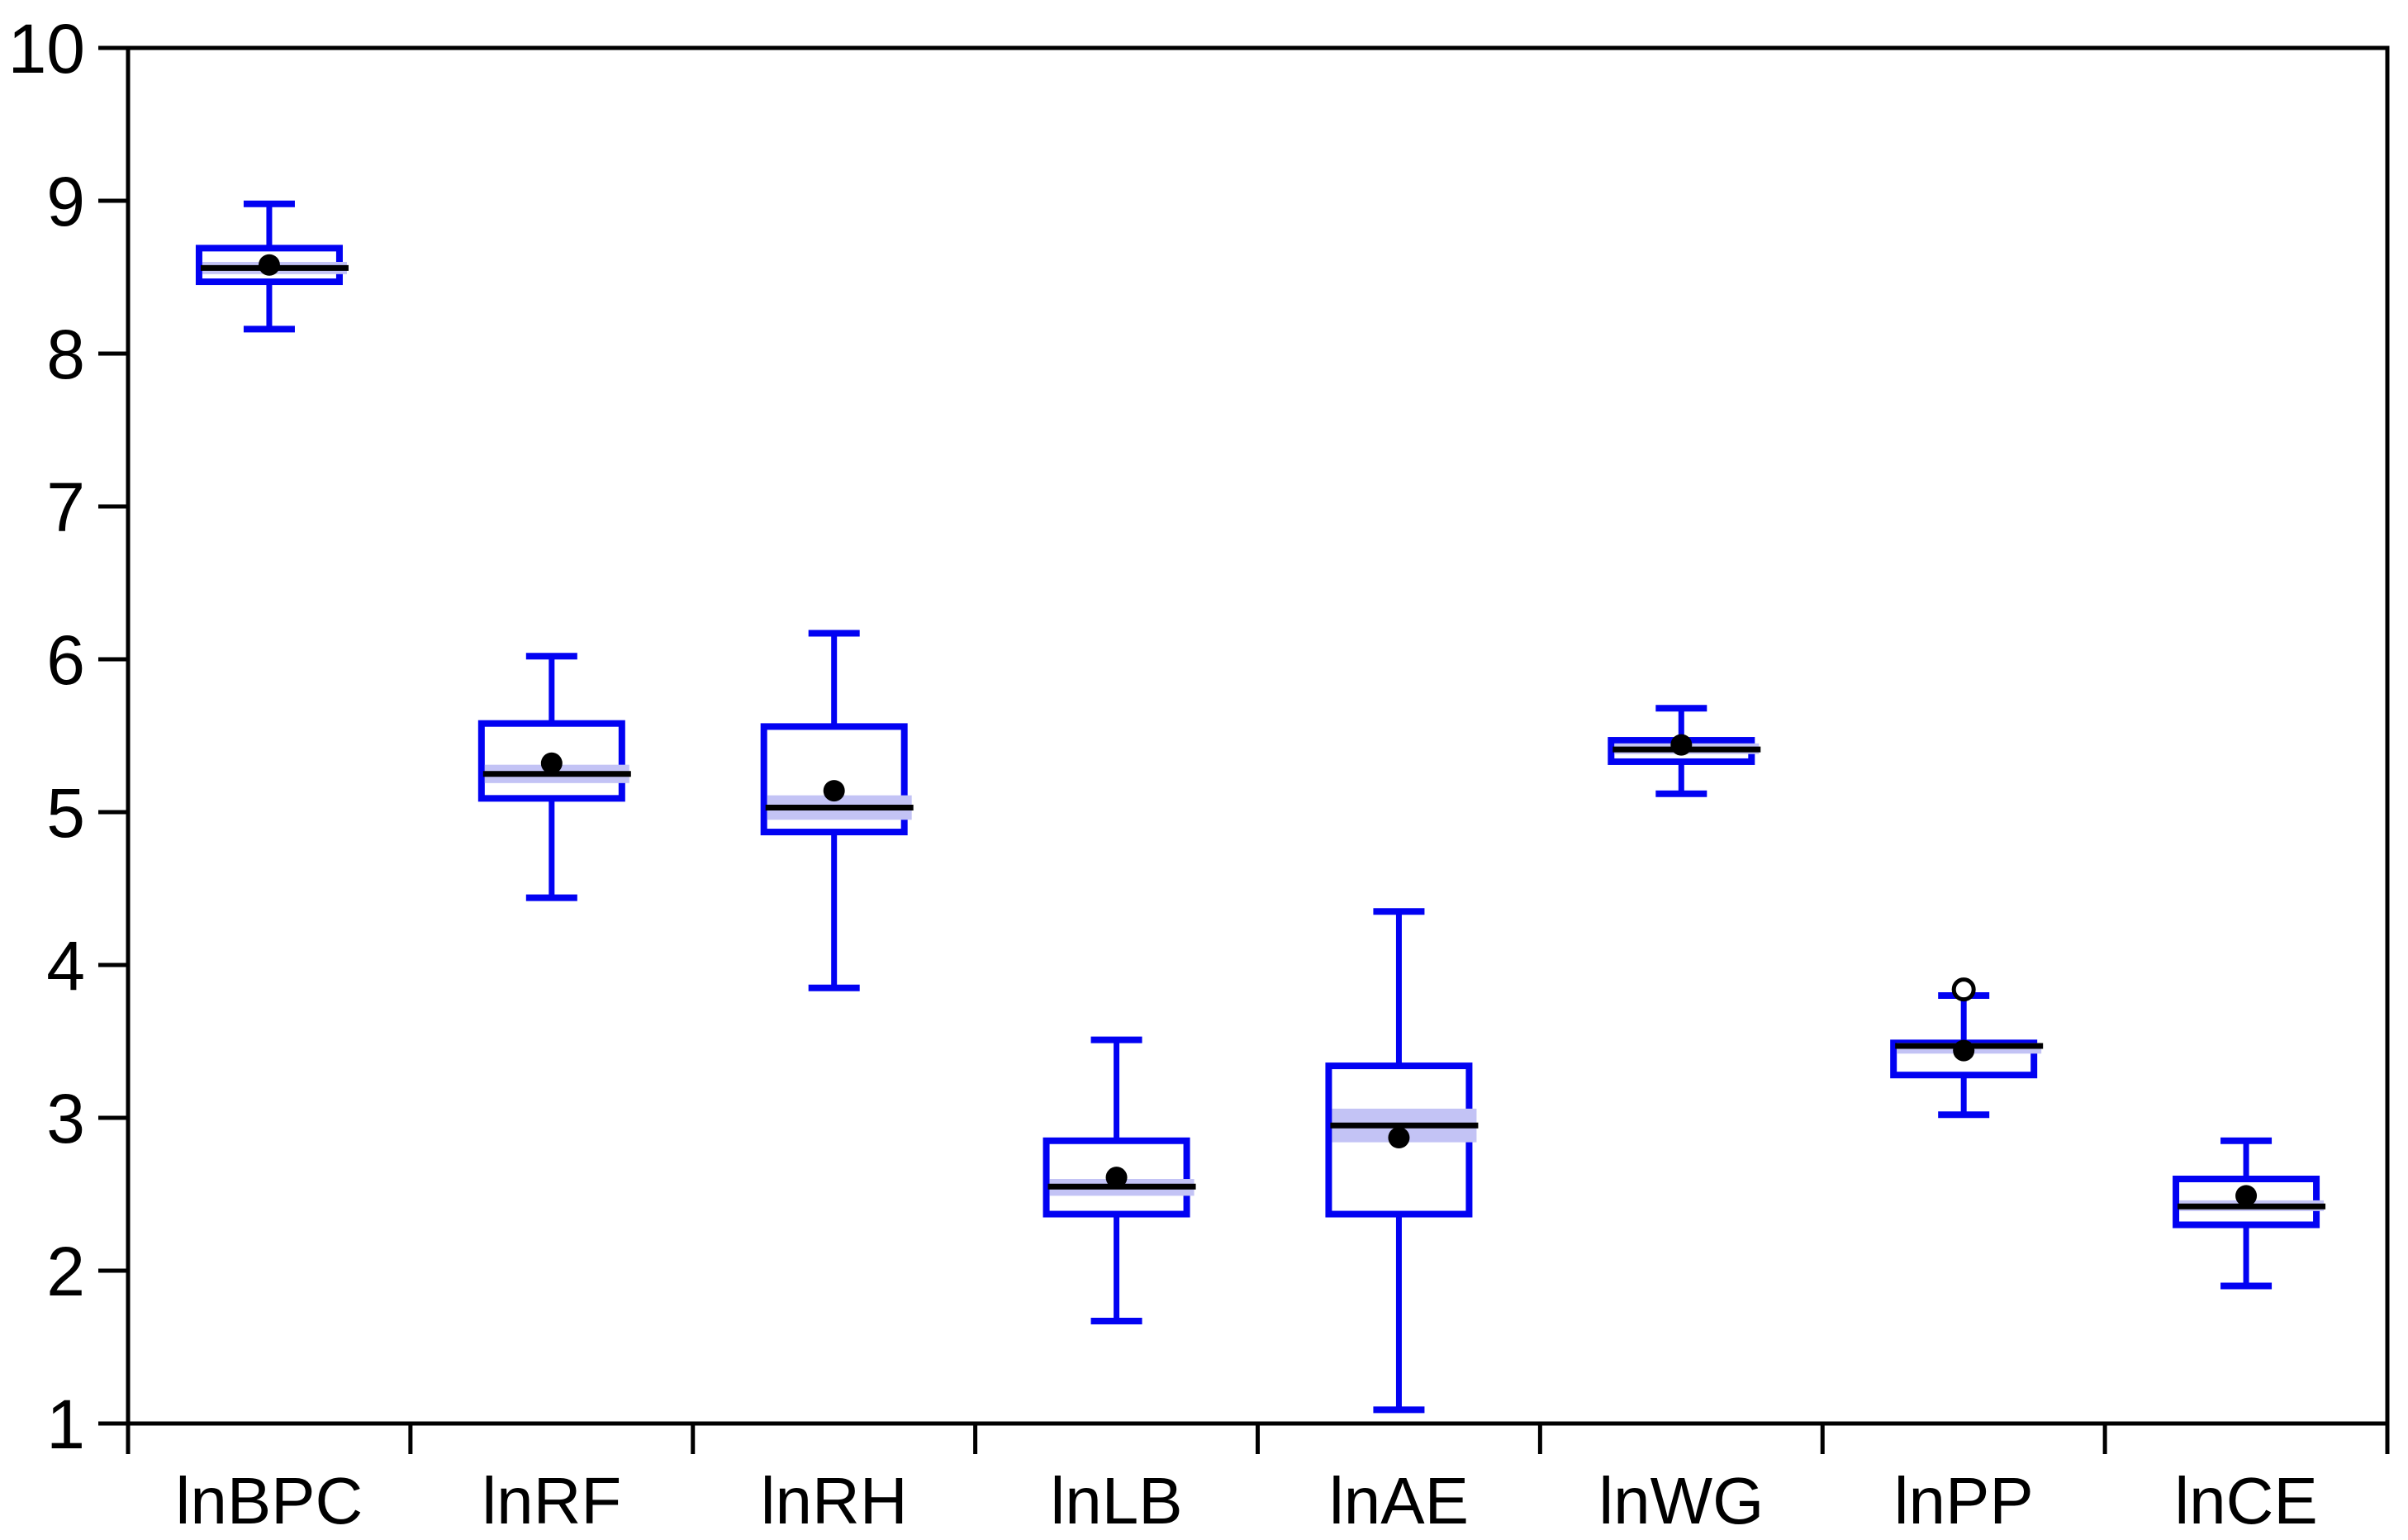  I want to click on y-axis-tick-label: 7, so click(65, 507).